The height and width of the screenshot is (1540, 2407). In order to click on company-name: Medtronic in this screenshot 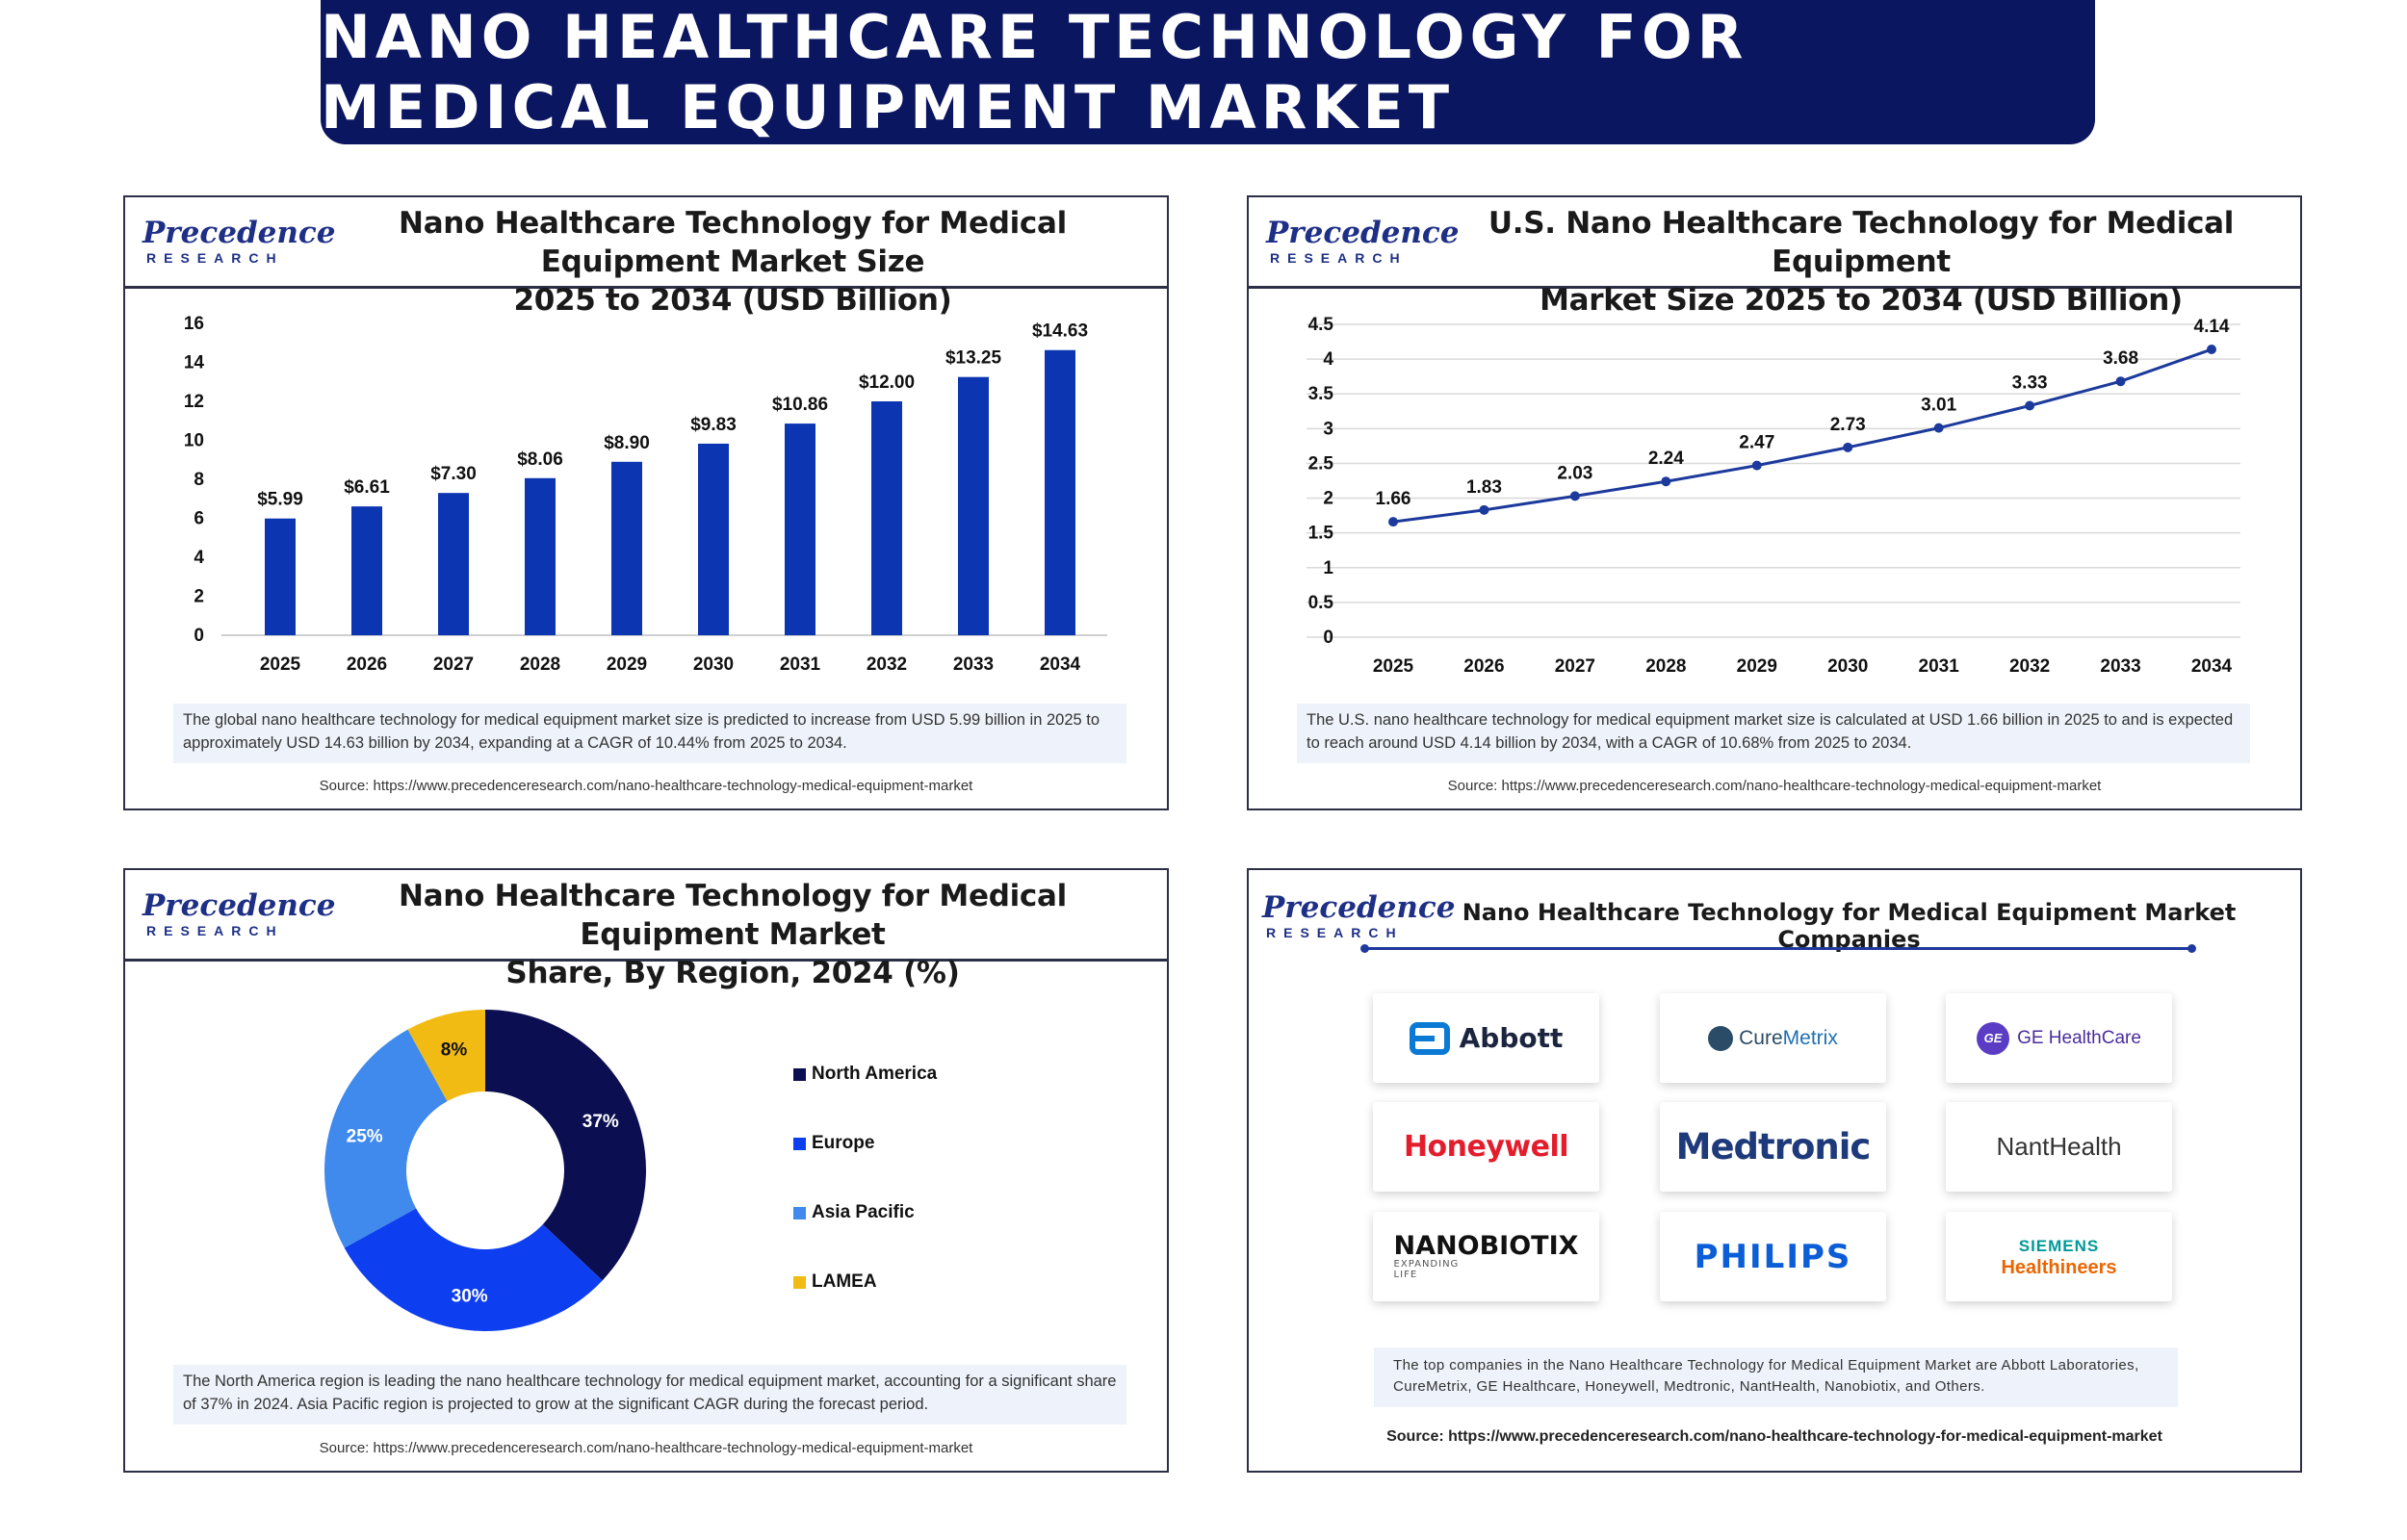, I will do `click(1773, 1147)`.